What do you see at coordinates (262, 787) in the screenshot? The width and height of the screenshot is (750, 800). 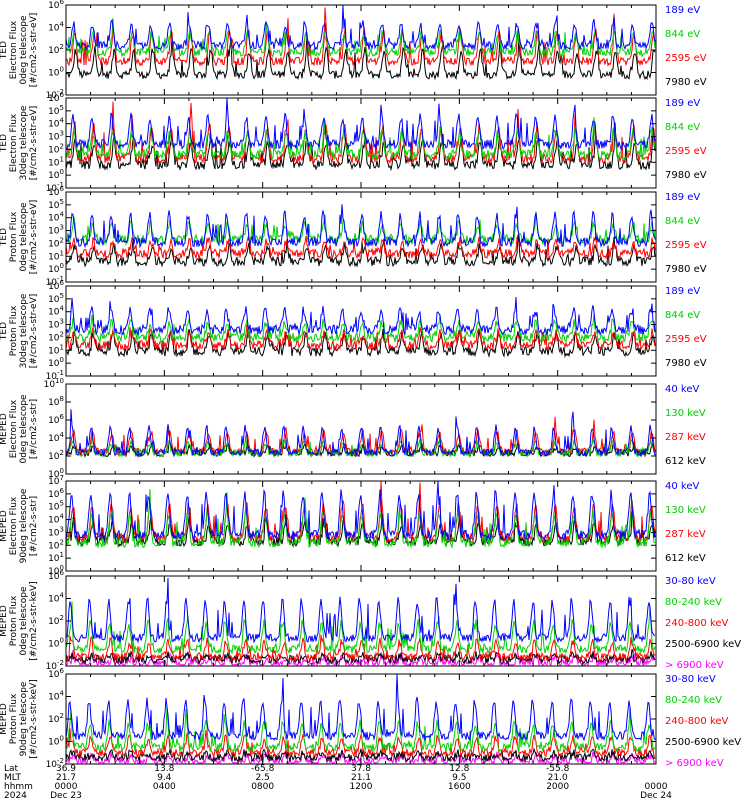 I see `footer-value: 0800` at bounding box center [262, 787].